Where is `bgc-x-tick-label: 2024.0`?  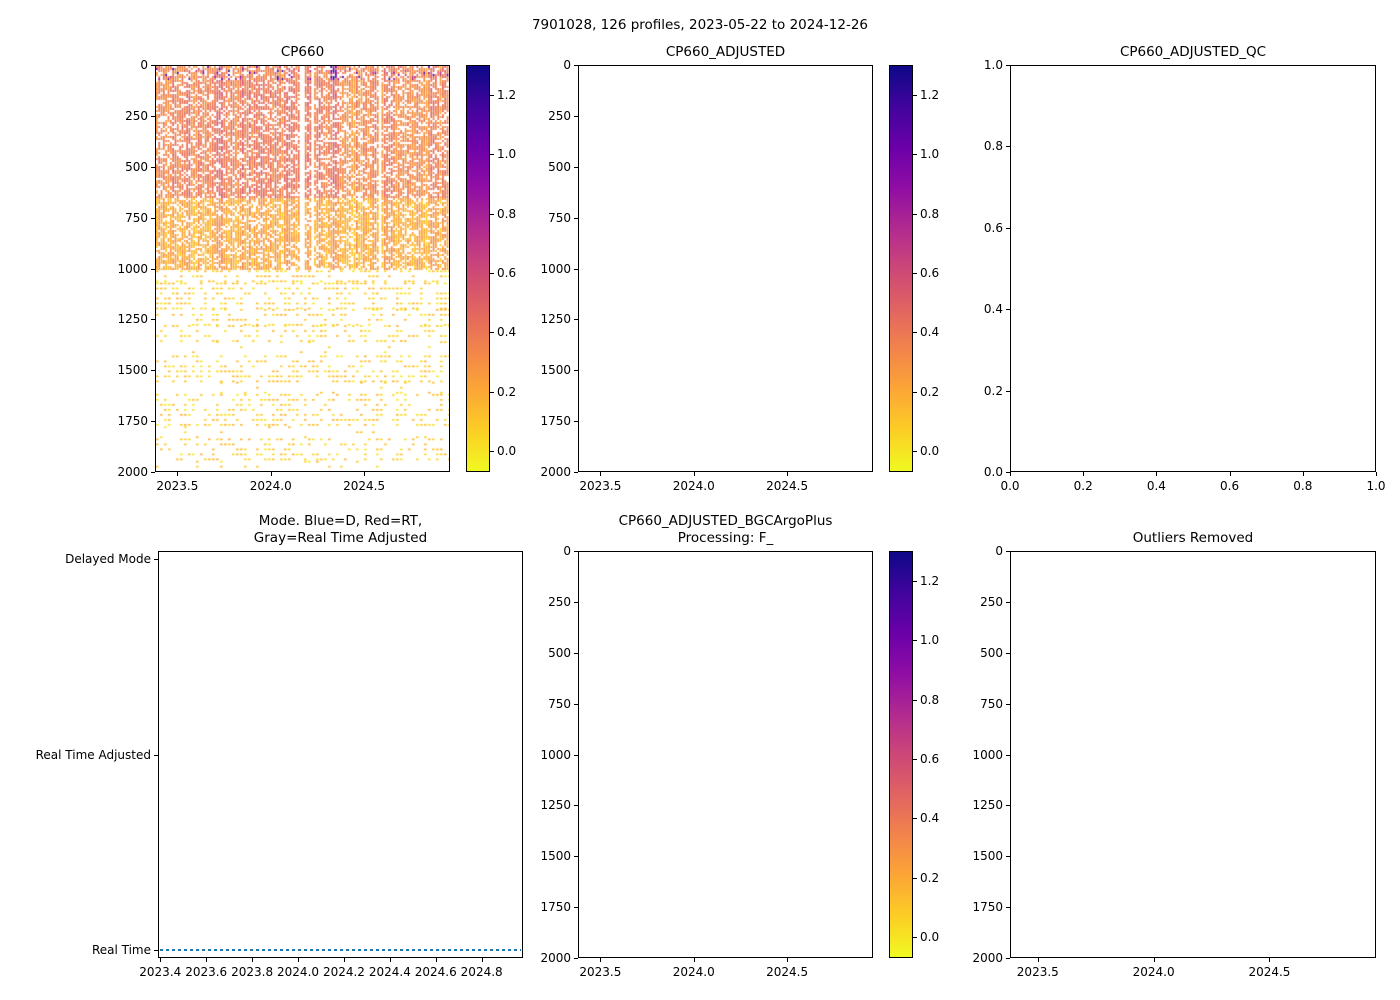 bgc-x-tick-label: 2024.0 is located at coordinates (693, 972).